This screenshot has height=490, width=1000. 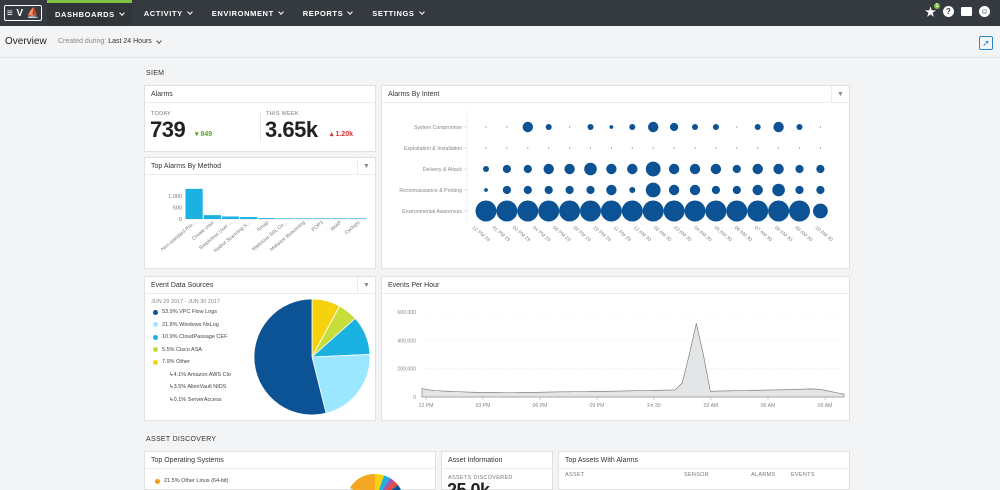 What do you see at coordinates (327, 13) in the screenshot?
I see `nav-reports: REPORTS` at bounding box center [327, 13].